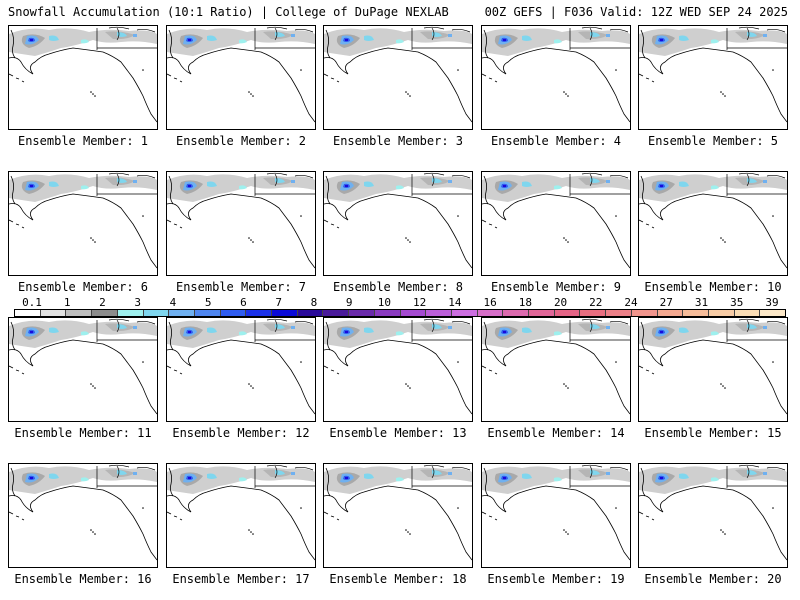 The height and width of the screenshot is (600, 800). I want to click on colorbar-tick-label: 22, so click(596, 302).